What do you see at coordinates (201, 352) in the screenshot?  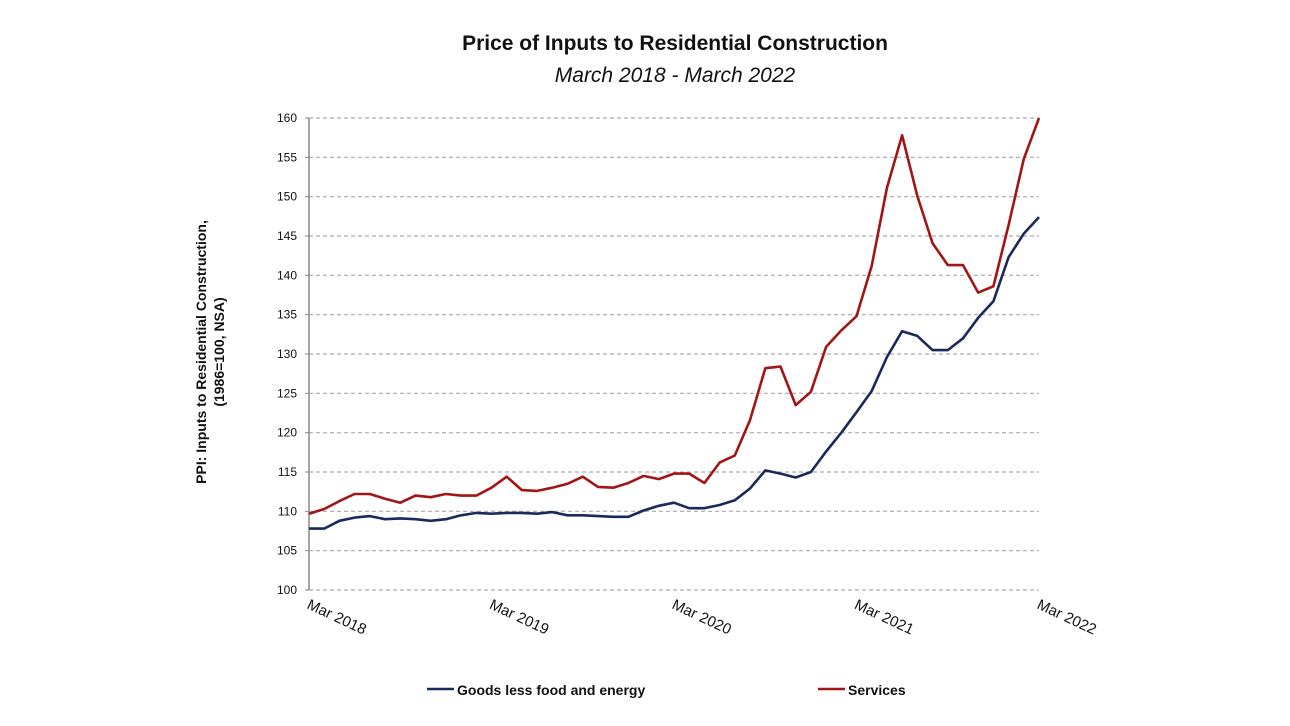 I see `y-axis-label: PPI: Inputs to Residential Construction,` at bounding box center [201, 352].